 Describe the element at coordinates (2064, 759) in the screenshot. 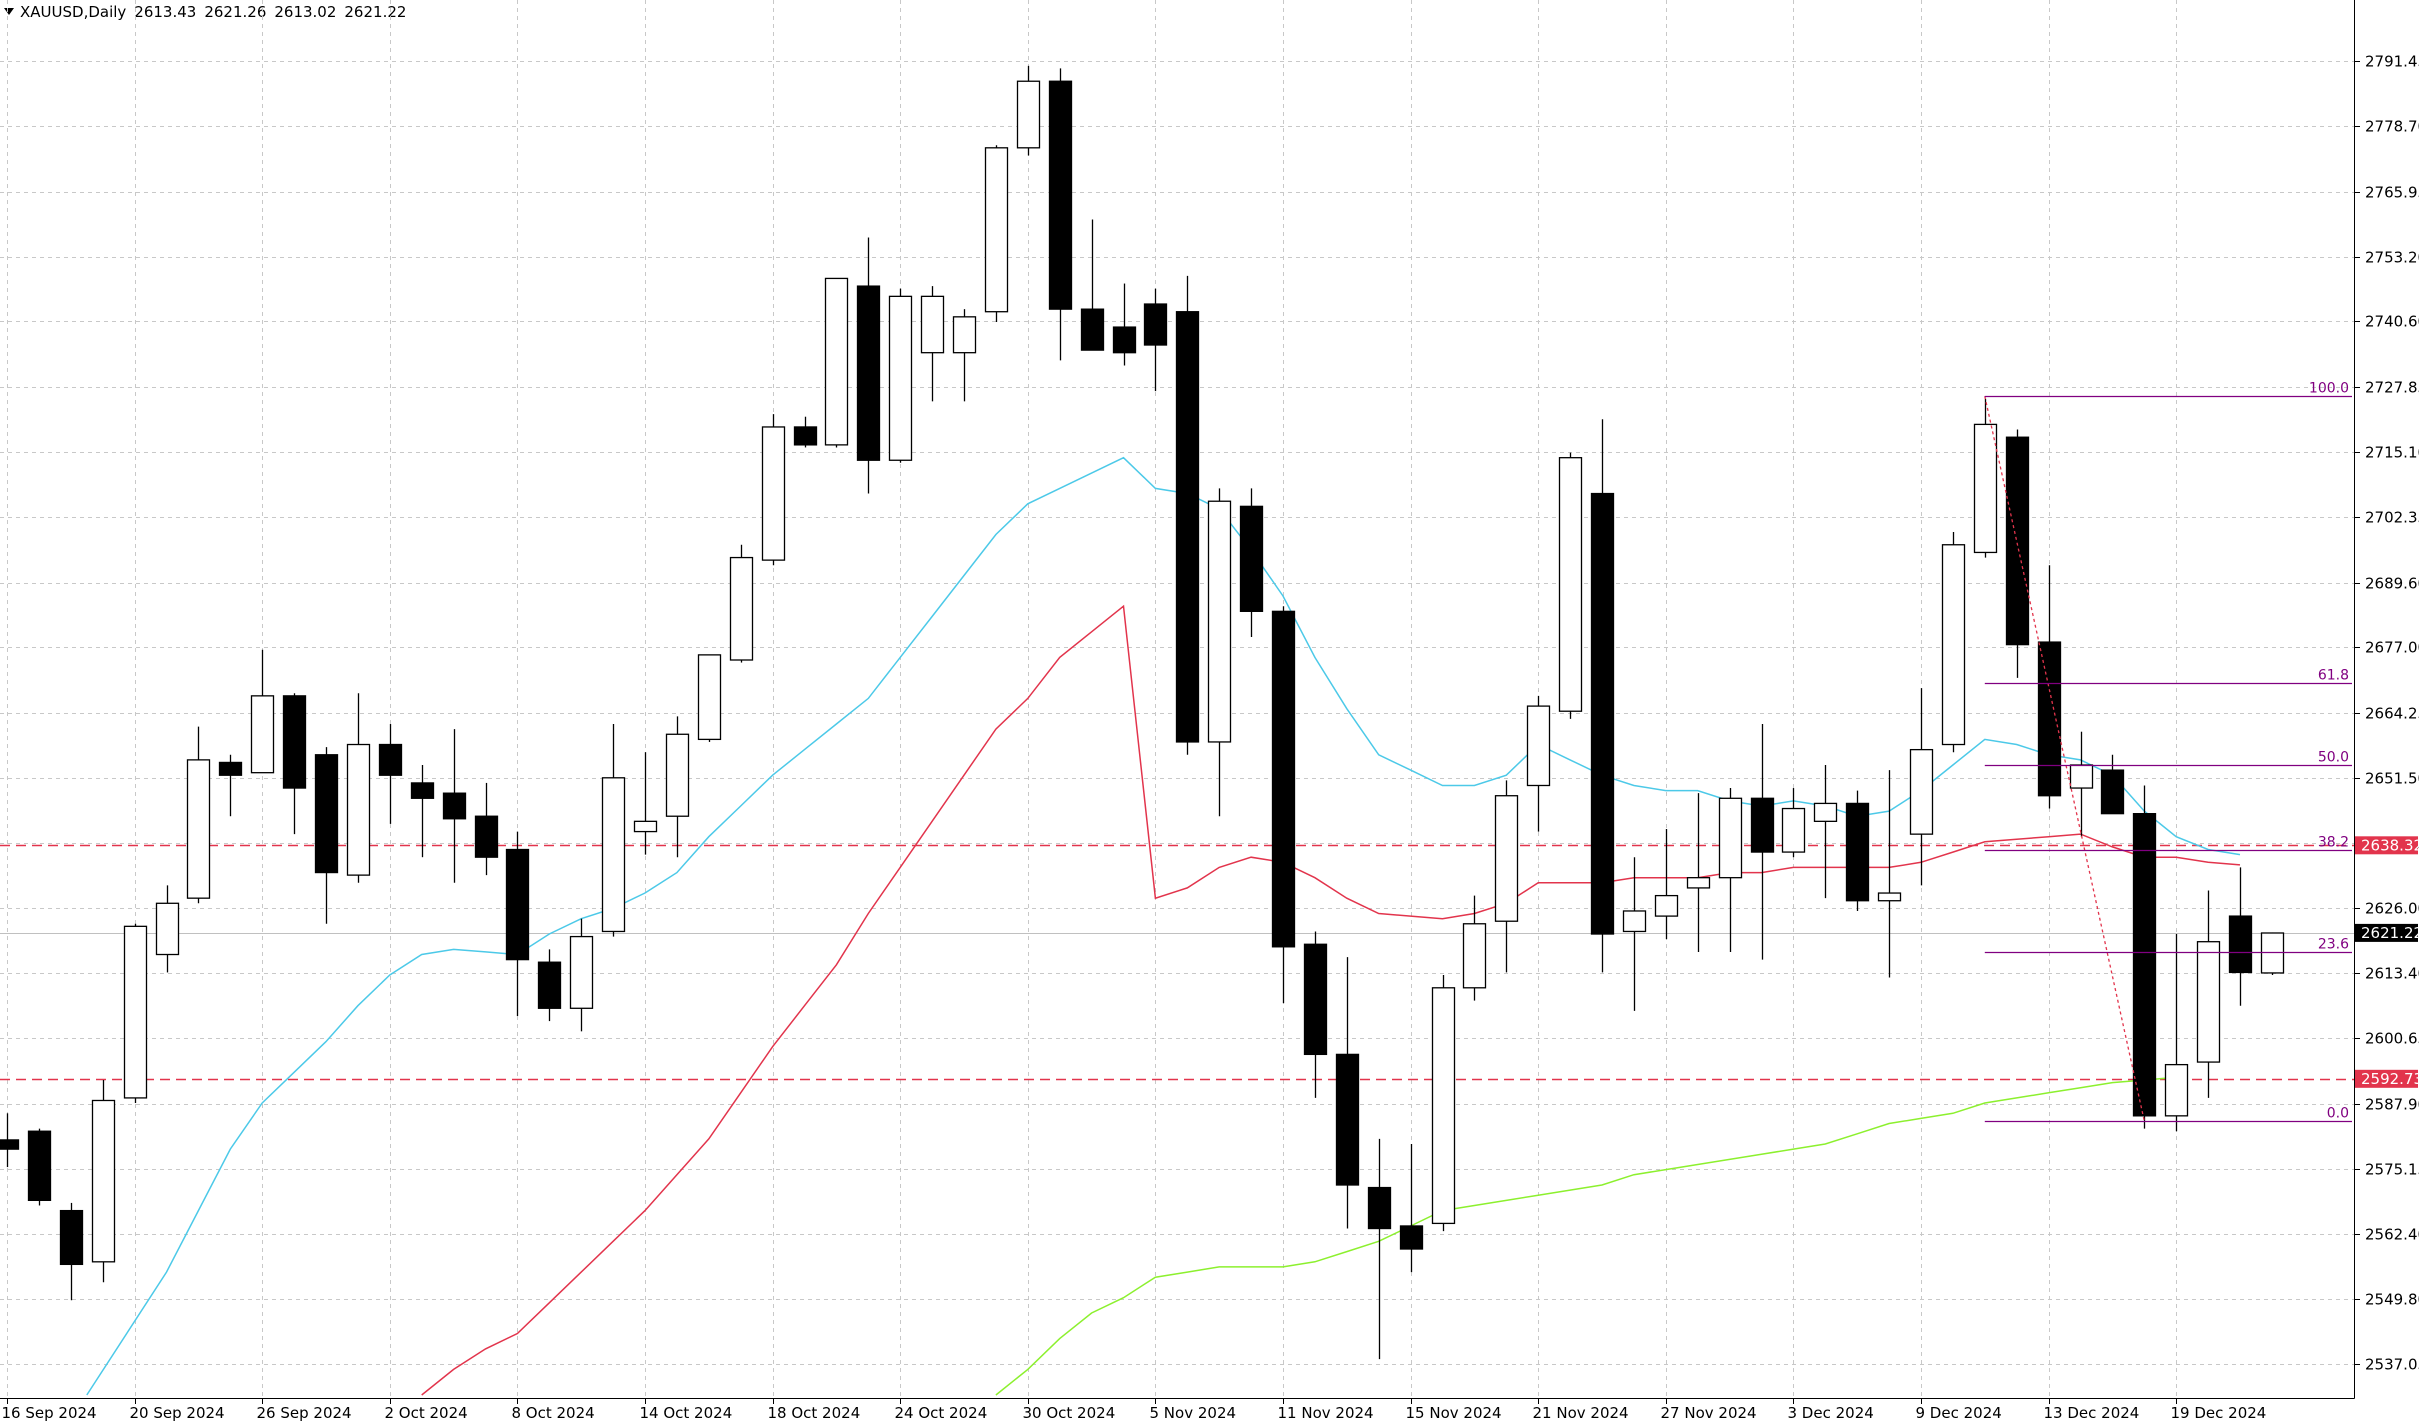

I see `fib-trend-line` at that location.